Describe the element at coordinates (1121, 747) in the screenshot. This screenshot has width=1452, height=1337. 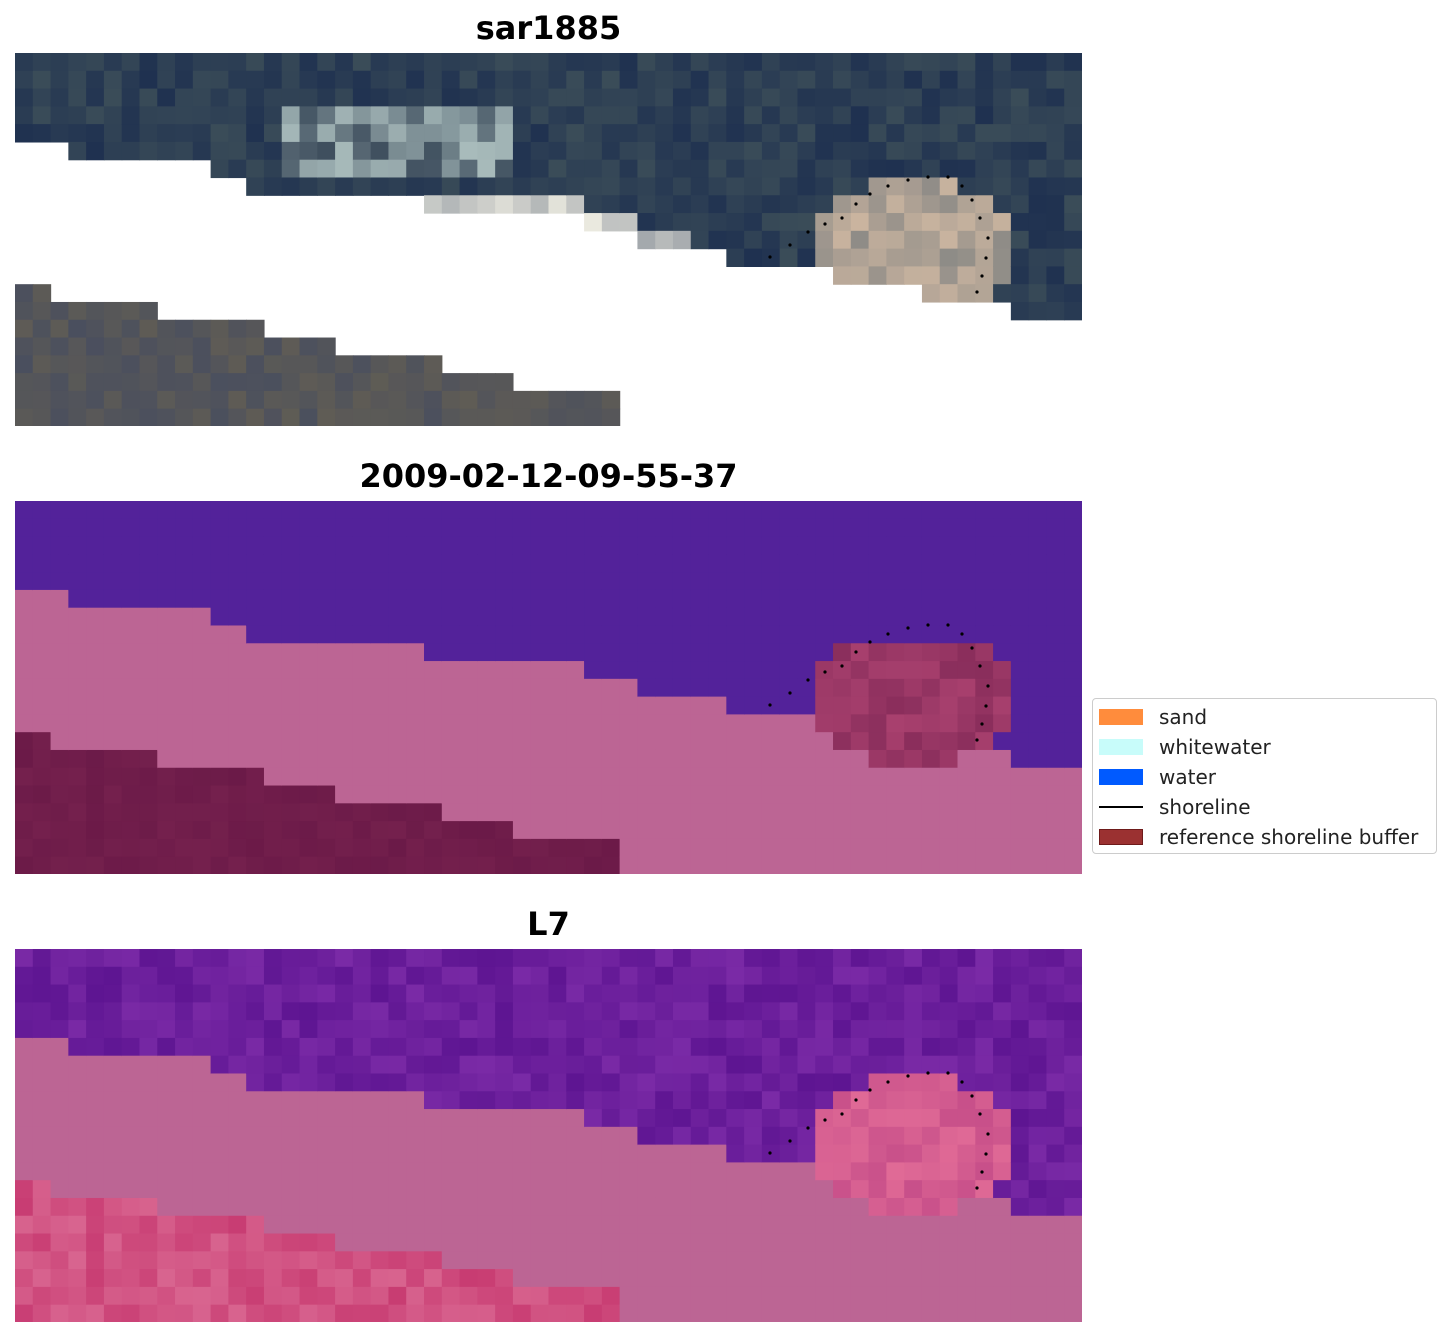
I see `whitewater-swatch` at that location.